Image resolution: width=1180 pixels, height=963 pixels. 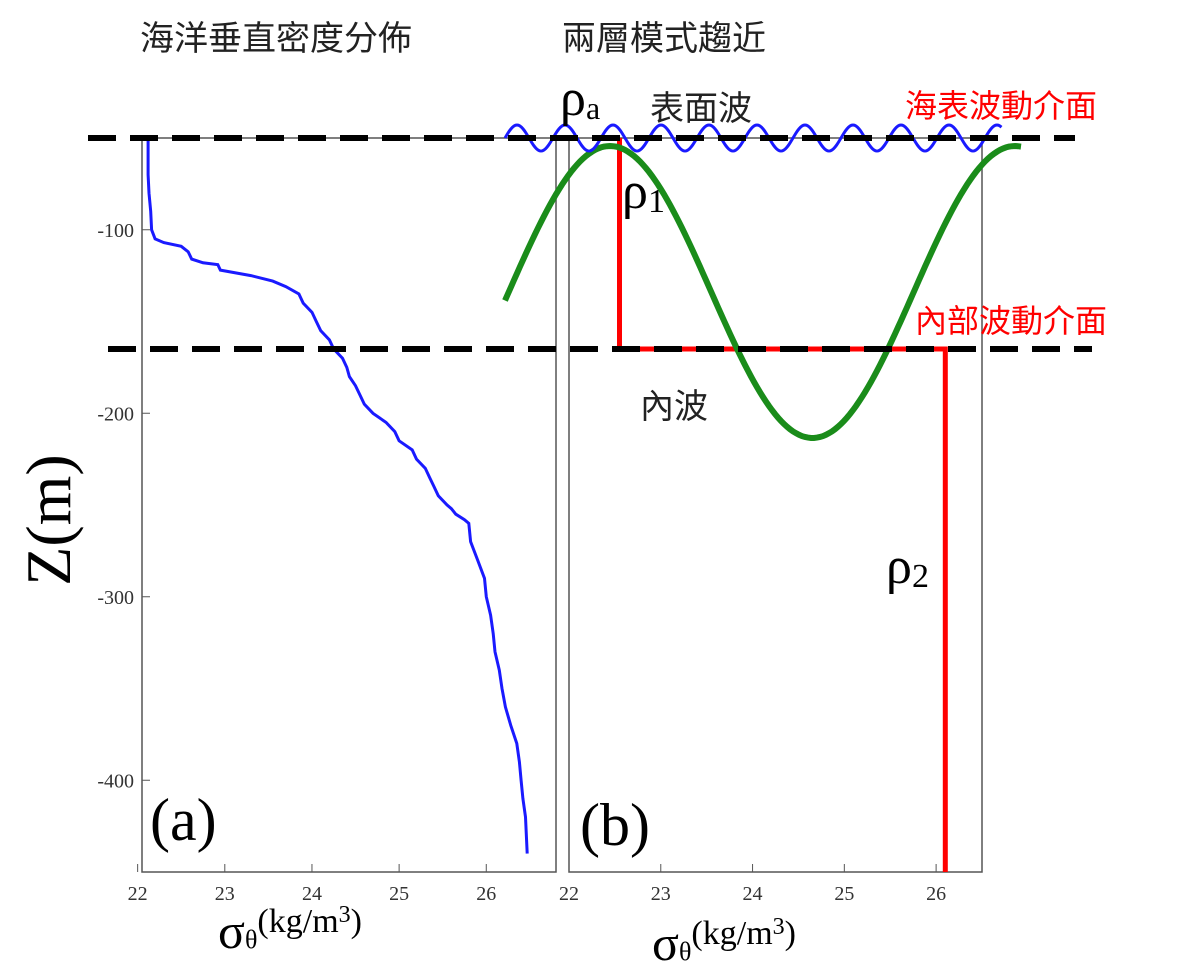 I want to click on panel-b-ticks: 22 23 24 25 26, so click(x=752, y=884).